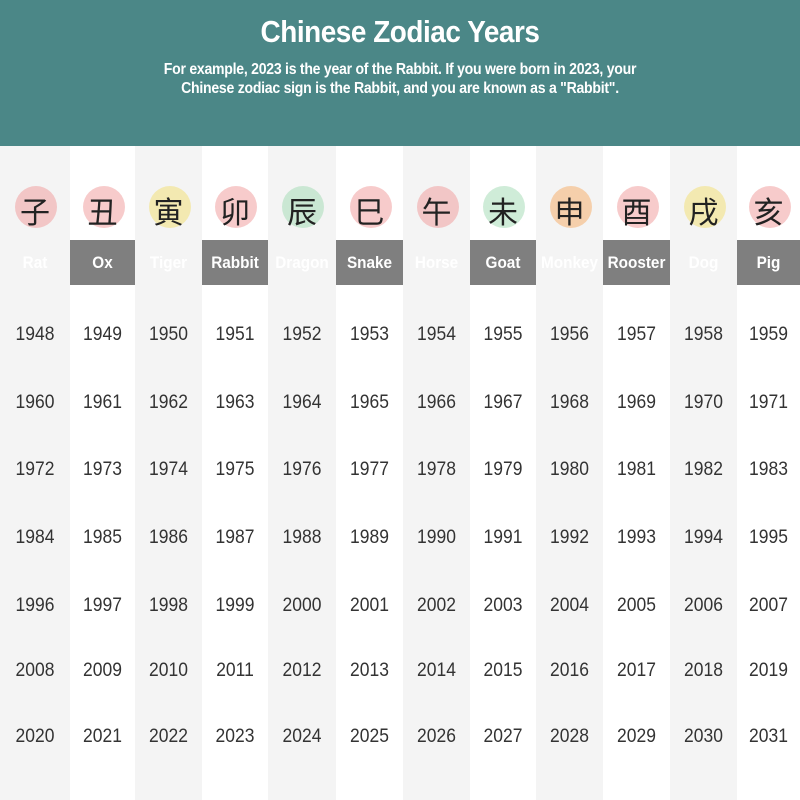  What do you see at coordinates (569, 473) in the screenshot?
I see `zodiac-column-monkey: 申 Monkey 1956 1968 1980 1992 2004 2016 2028` at bounding box center [569, 473].